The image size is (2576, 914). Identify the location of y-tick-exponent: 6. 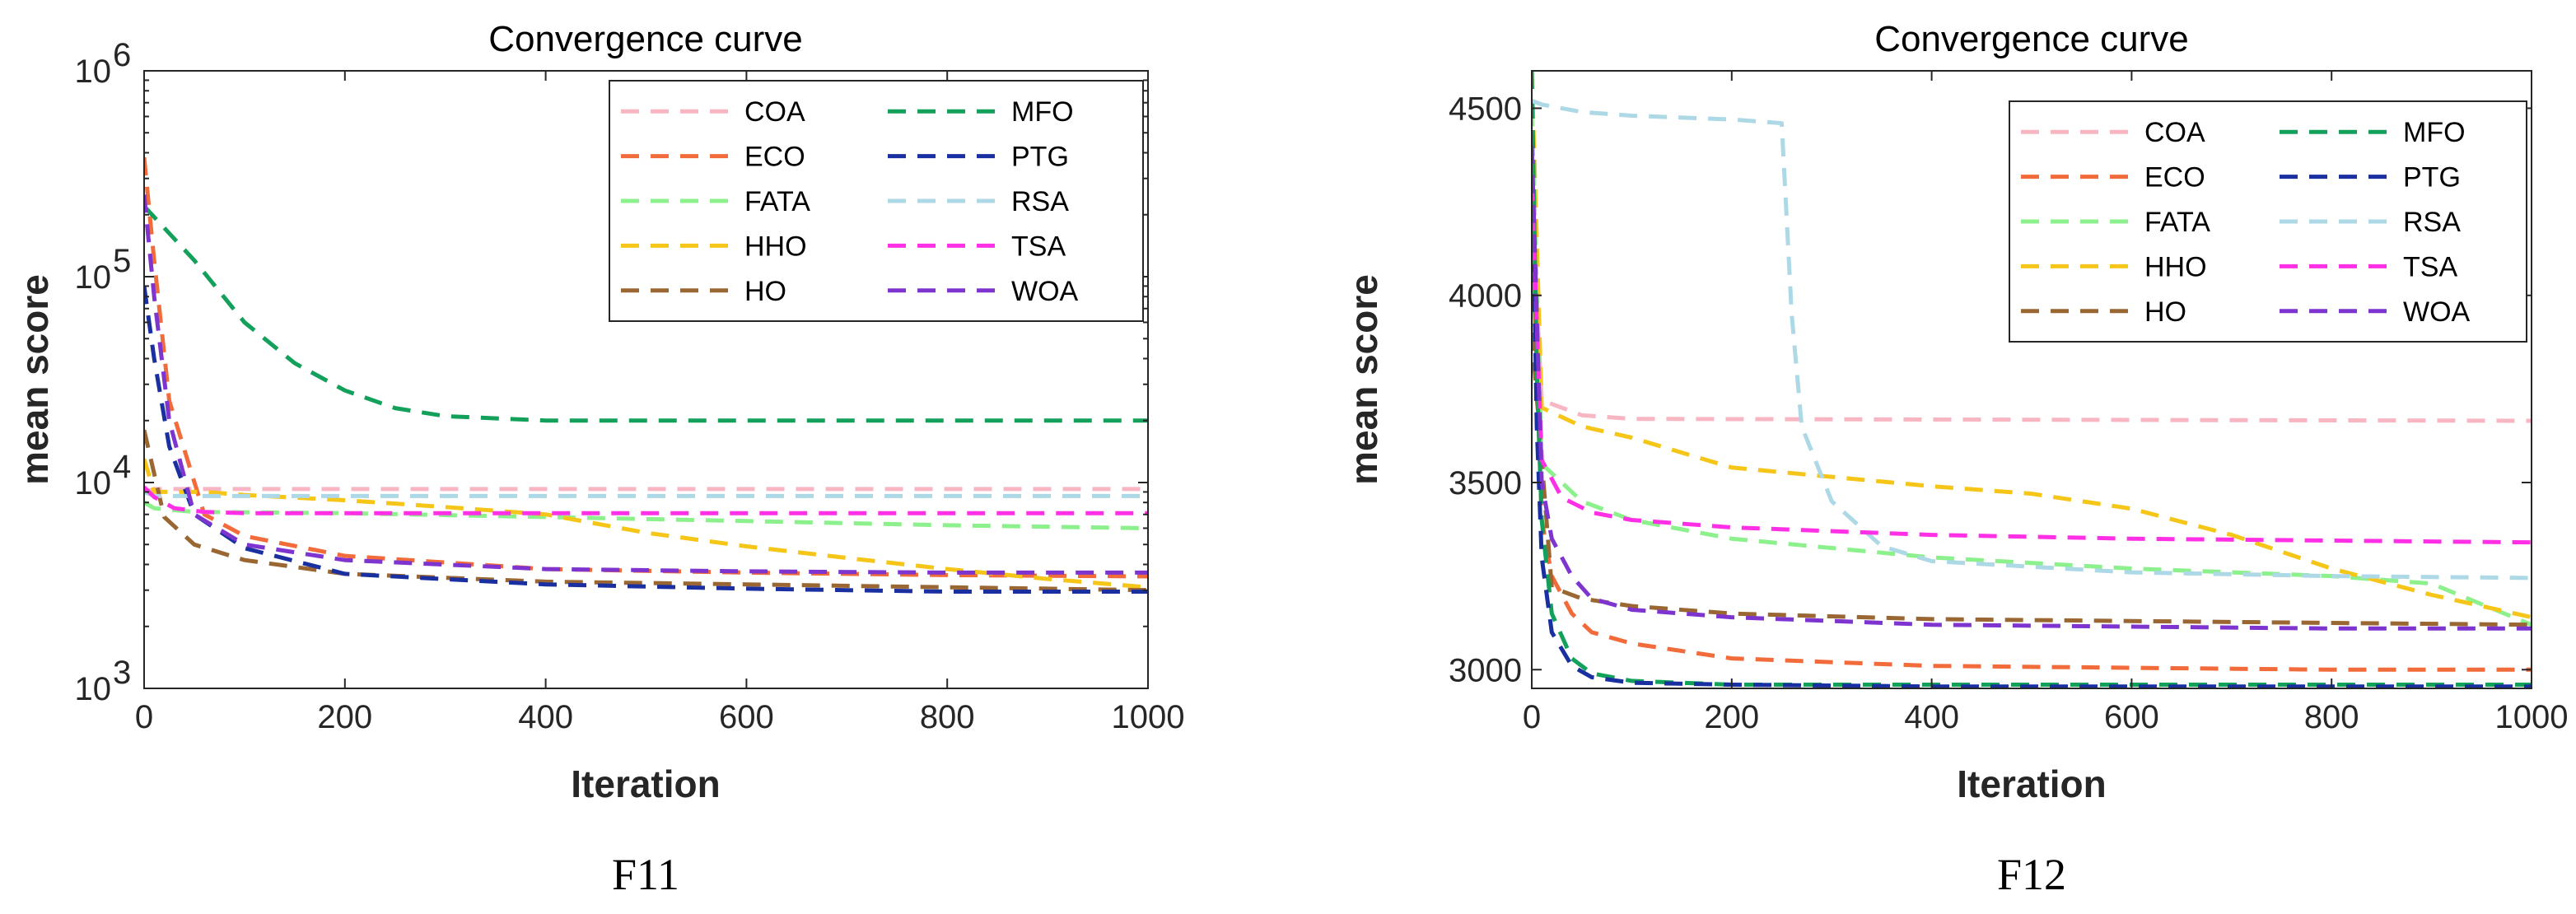
(122, 55).